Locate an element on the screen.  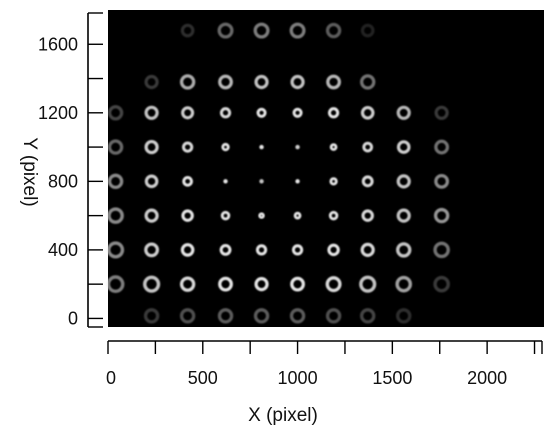
y-tick-label: 400 is located at coordinates (63, 250).